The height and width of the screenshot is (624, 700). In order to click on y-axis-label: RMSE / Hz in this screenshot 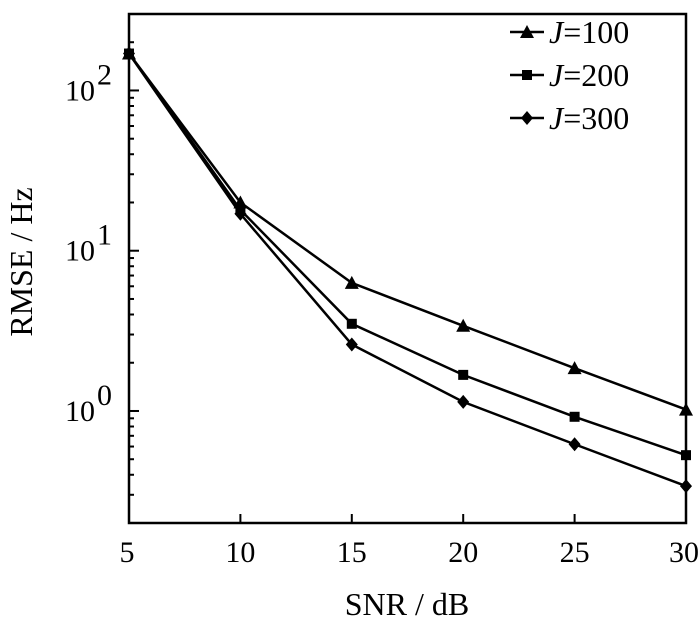, I will do `click(21, 261)`.